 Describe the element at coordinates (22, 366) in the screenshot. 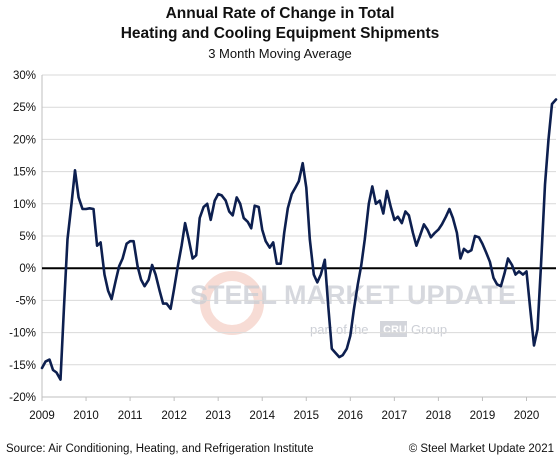

I see `y-tick-label: -15%` at that location.